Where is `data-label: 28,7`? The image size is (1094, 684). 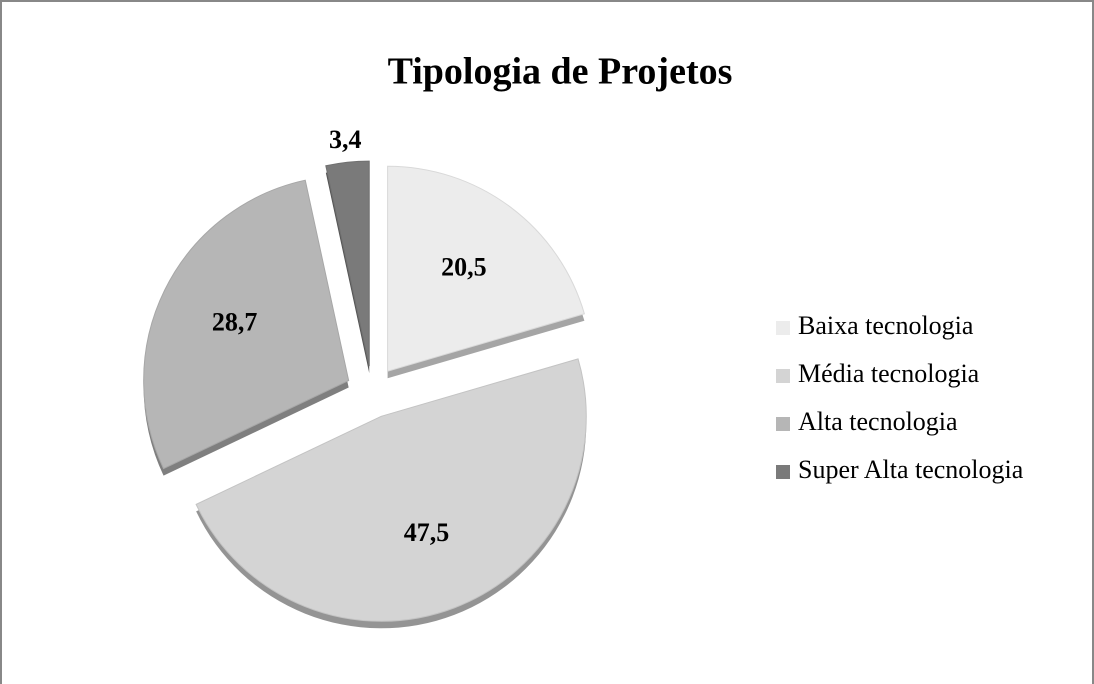
data-label: 28,7 is located at coordinates (235, 321).